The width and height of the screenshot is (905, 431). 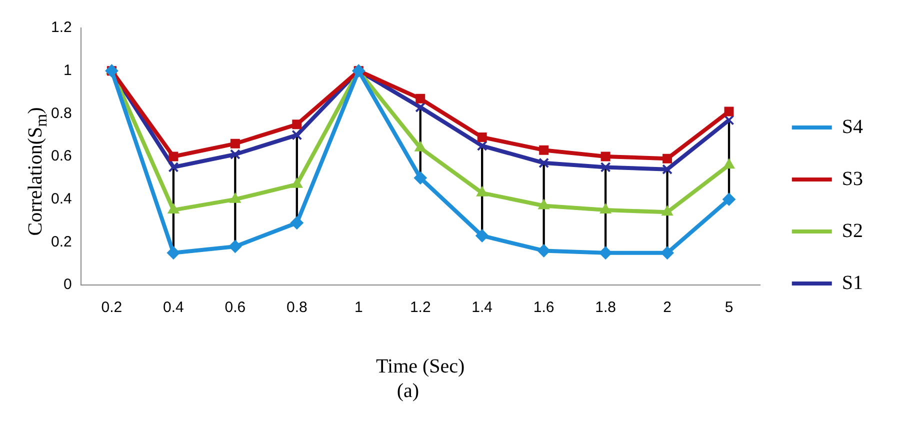 What do you see at coordinates (297, 307) in the screenshot?
I see `x-tick-label: 0.8` at bounding box center [297, 307].